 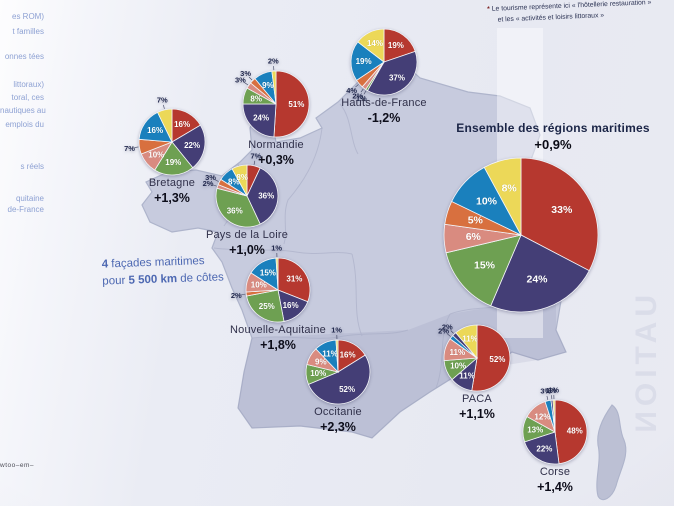 What do you see at coordinates (247, 235) in the screenshot?
I see `region-name: Pays de la Loire` at bounding box center [247, 235].